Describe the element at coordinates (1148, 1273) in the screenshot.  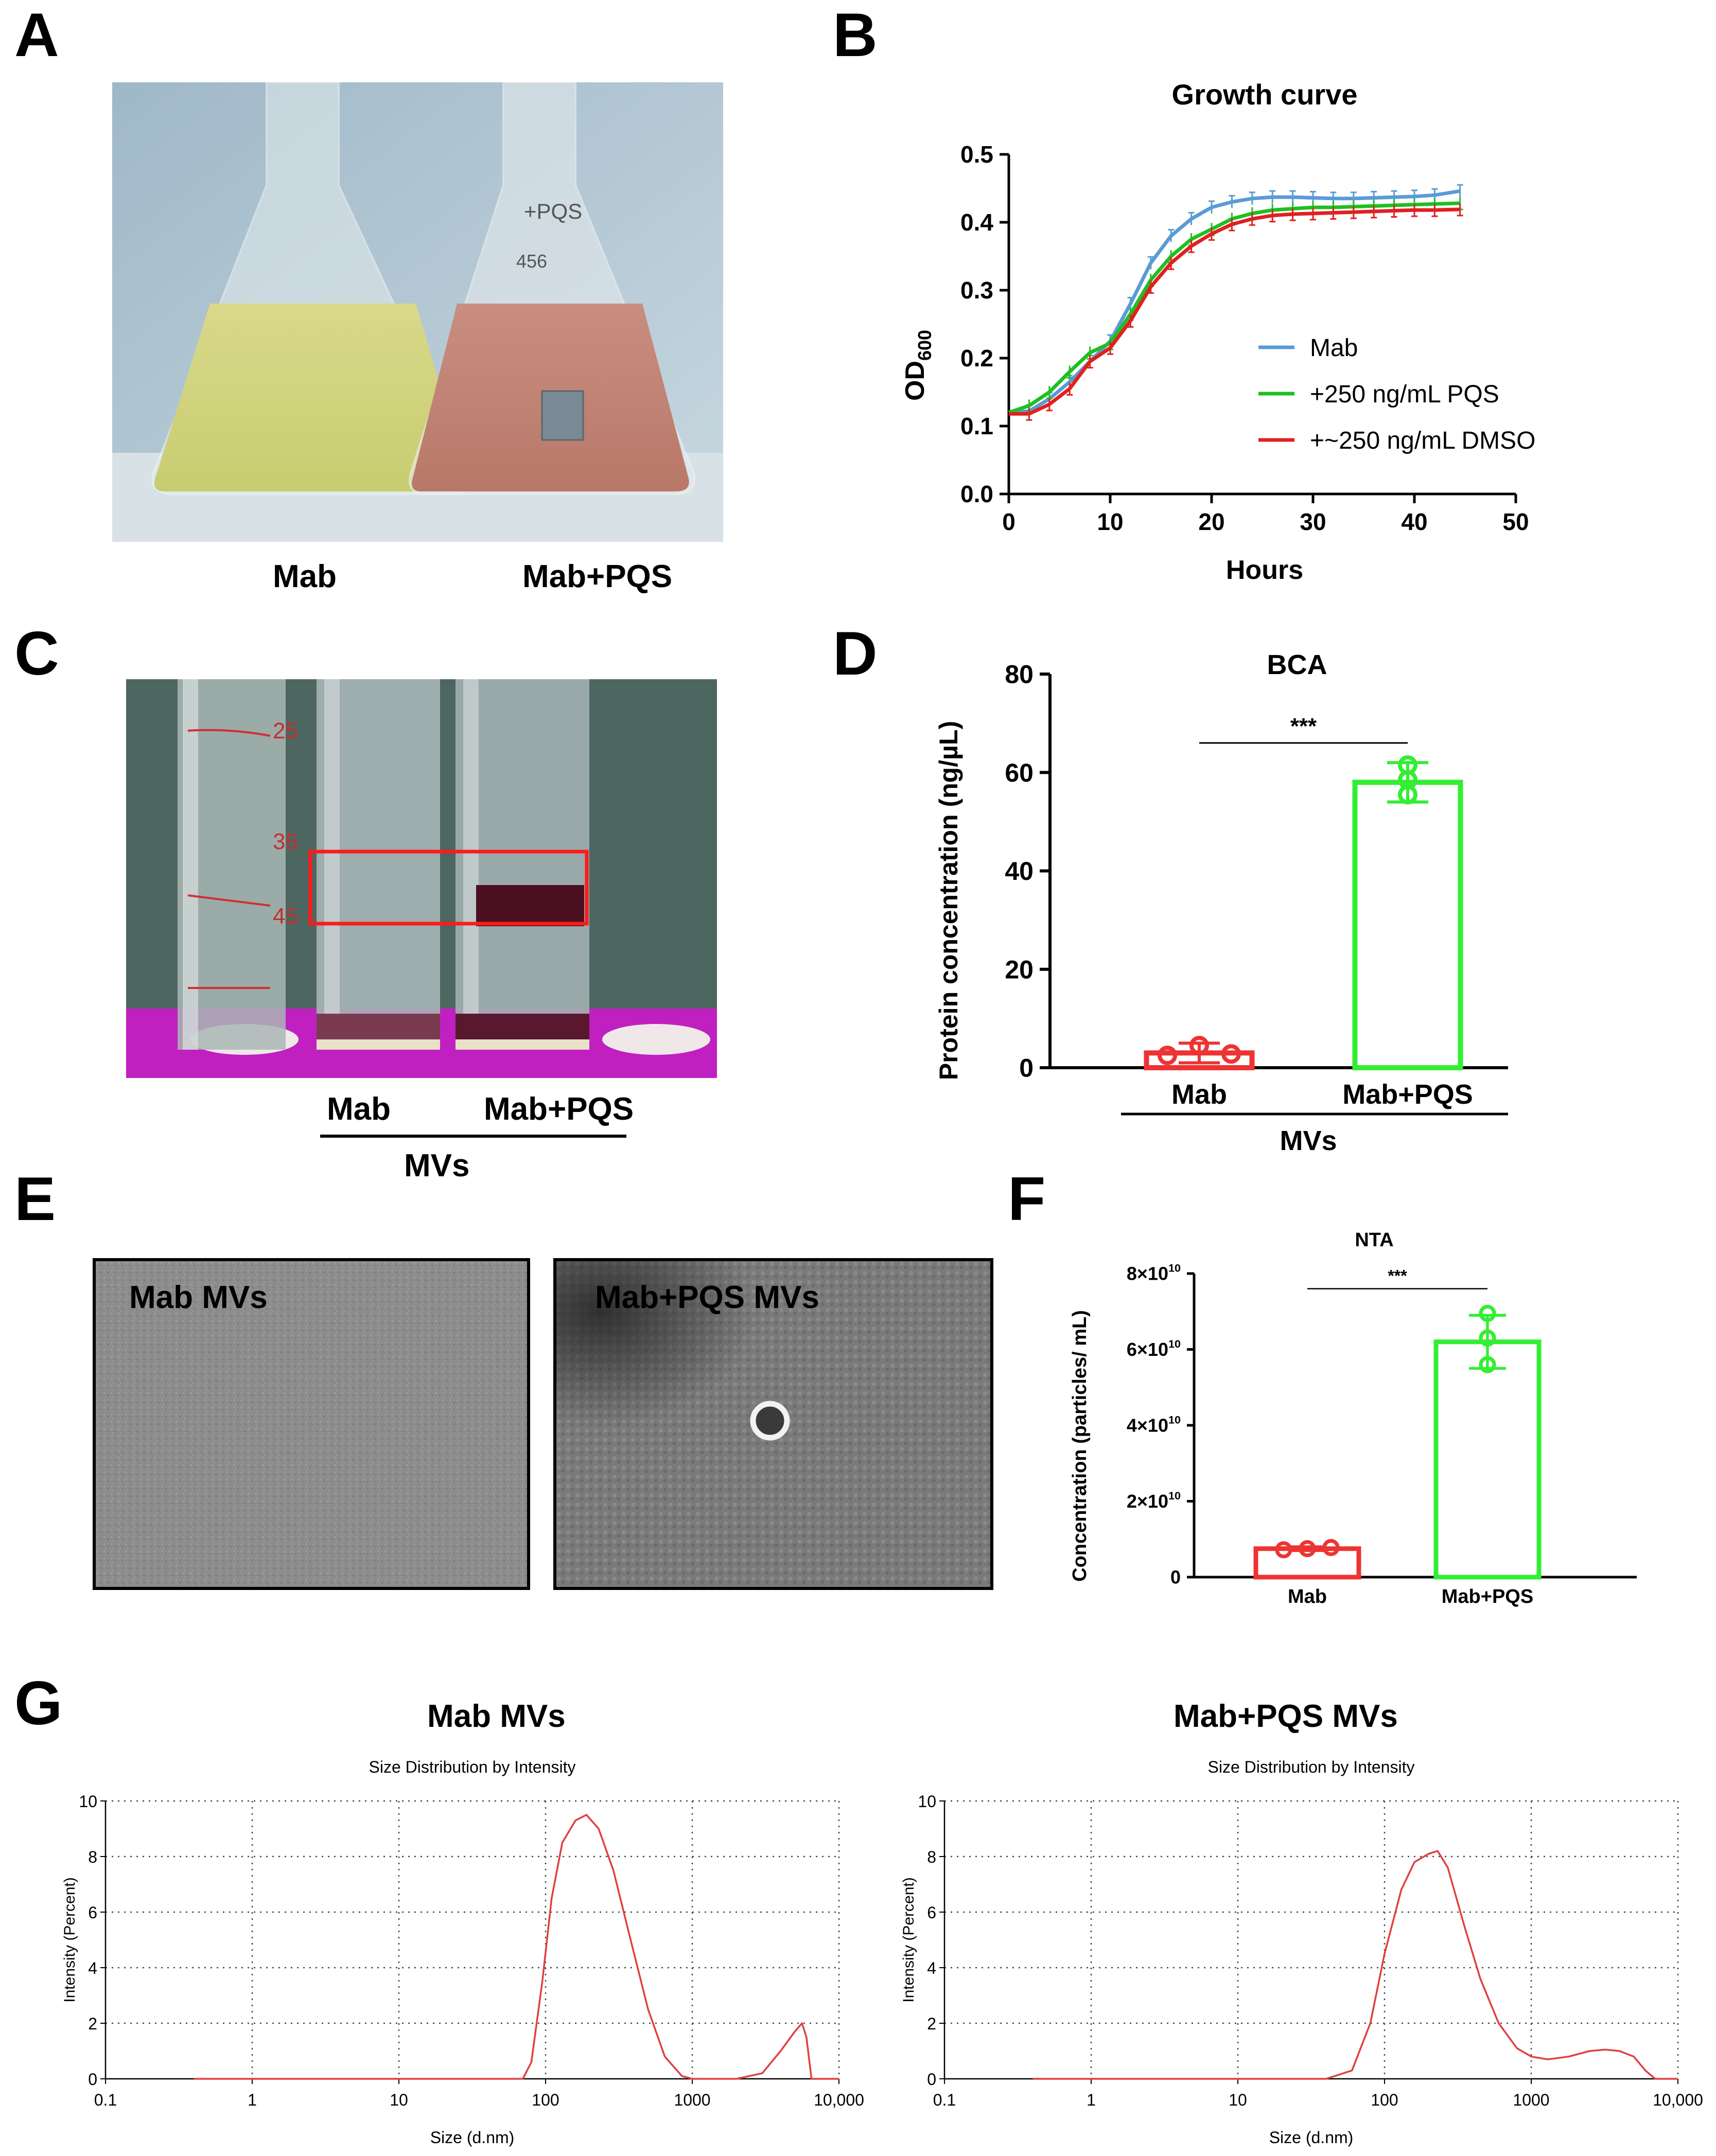
I see `y-tick-base: 8×10` at that location.